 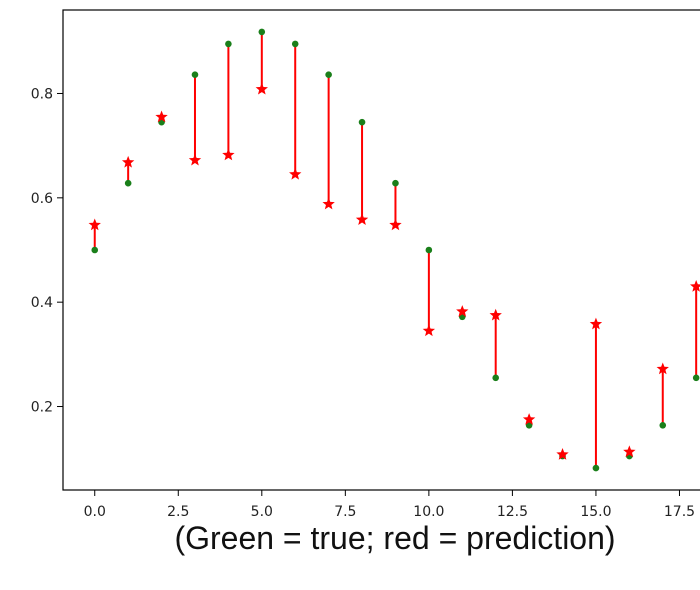 I want to click on x-axis-ticks: 0.0 2.5 5.0 7.5 10.0 12.5 15.0 17.5, so click(x=389, y=505).